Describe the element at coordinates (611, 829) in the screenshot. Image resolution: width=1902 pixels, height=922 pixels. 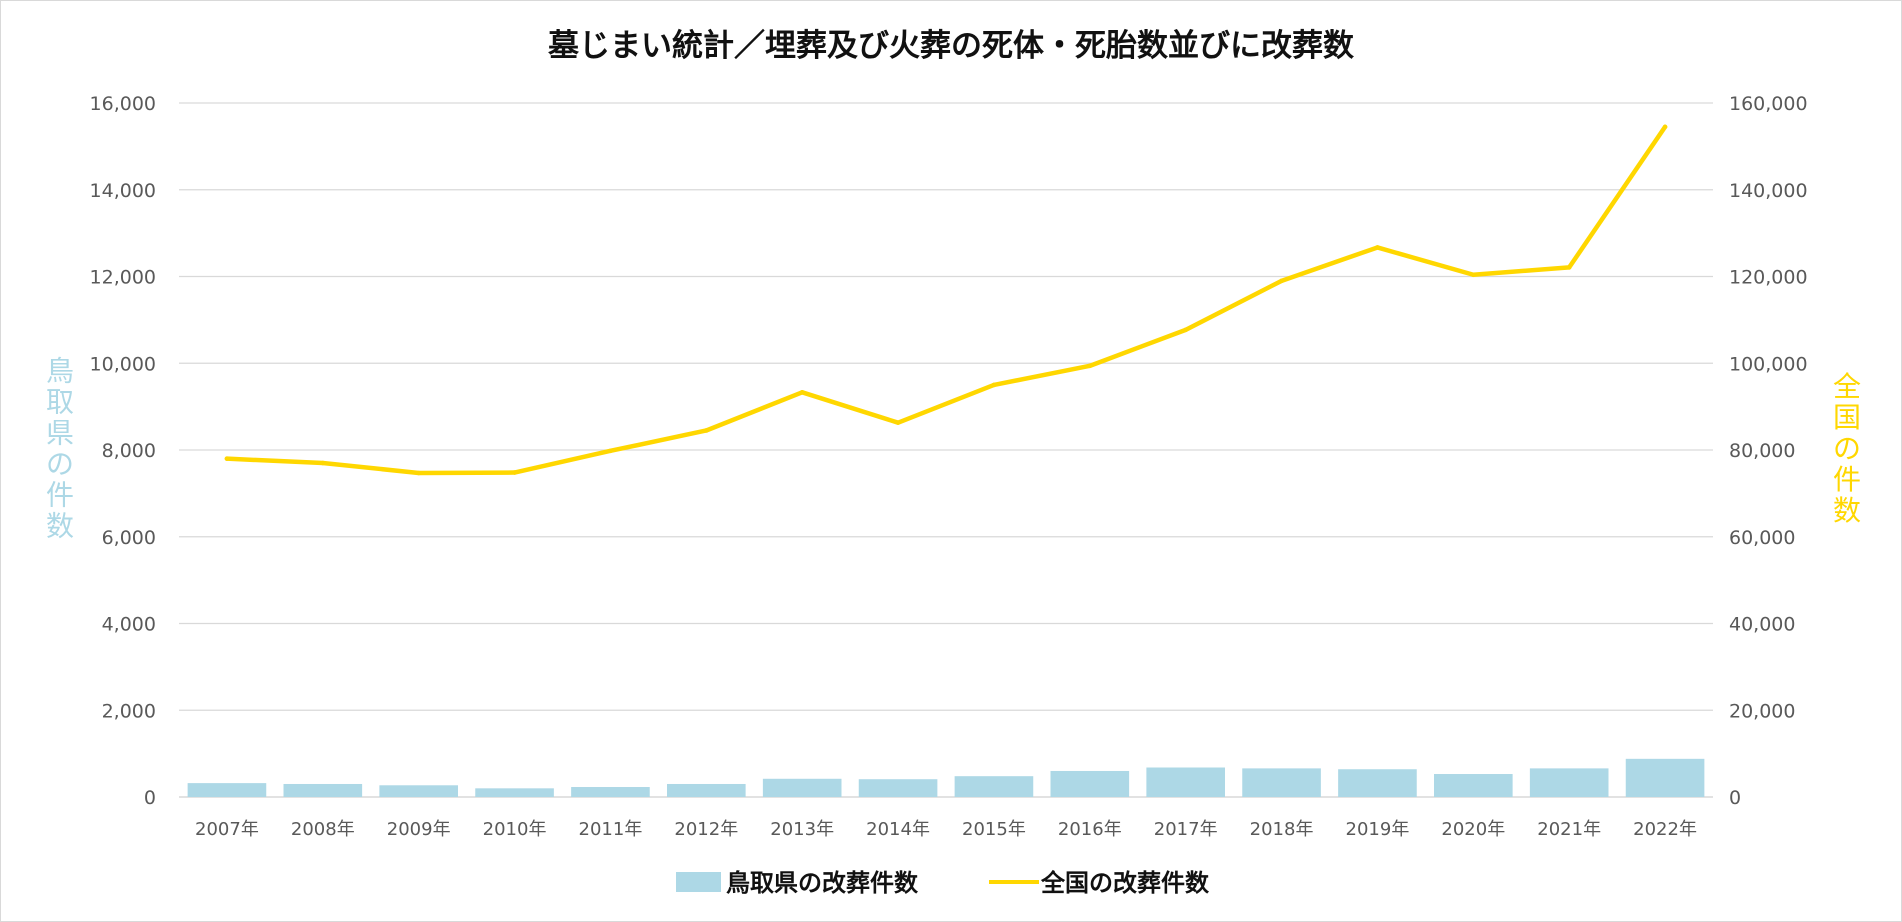
I see `x-tick-label: 2011年` at that location.